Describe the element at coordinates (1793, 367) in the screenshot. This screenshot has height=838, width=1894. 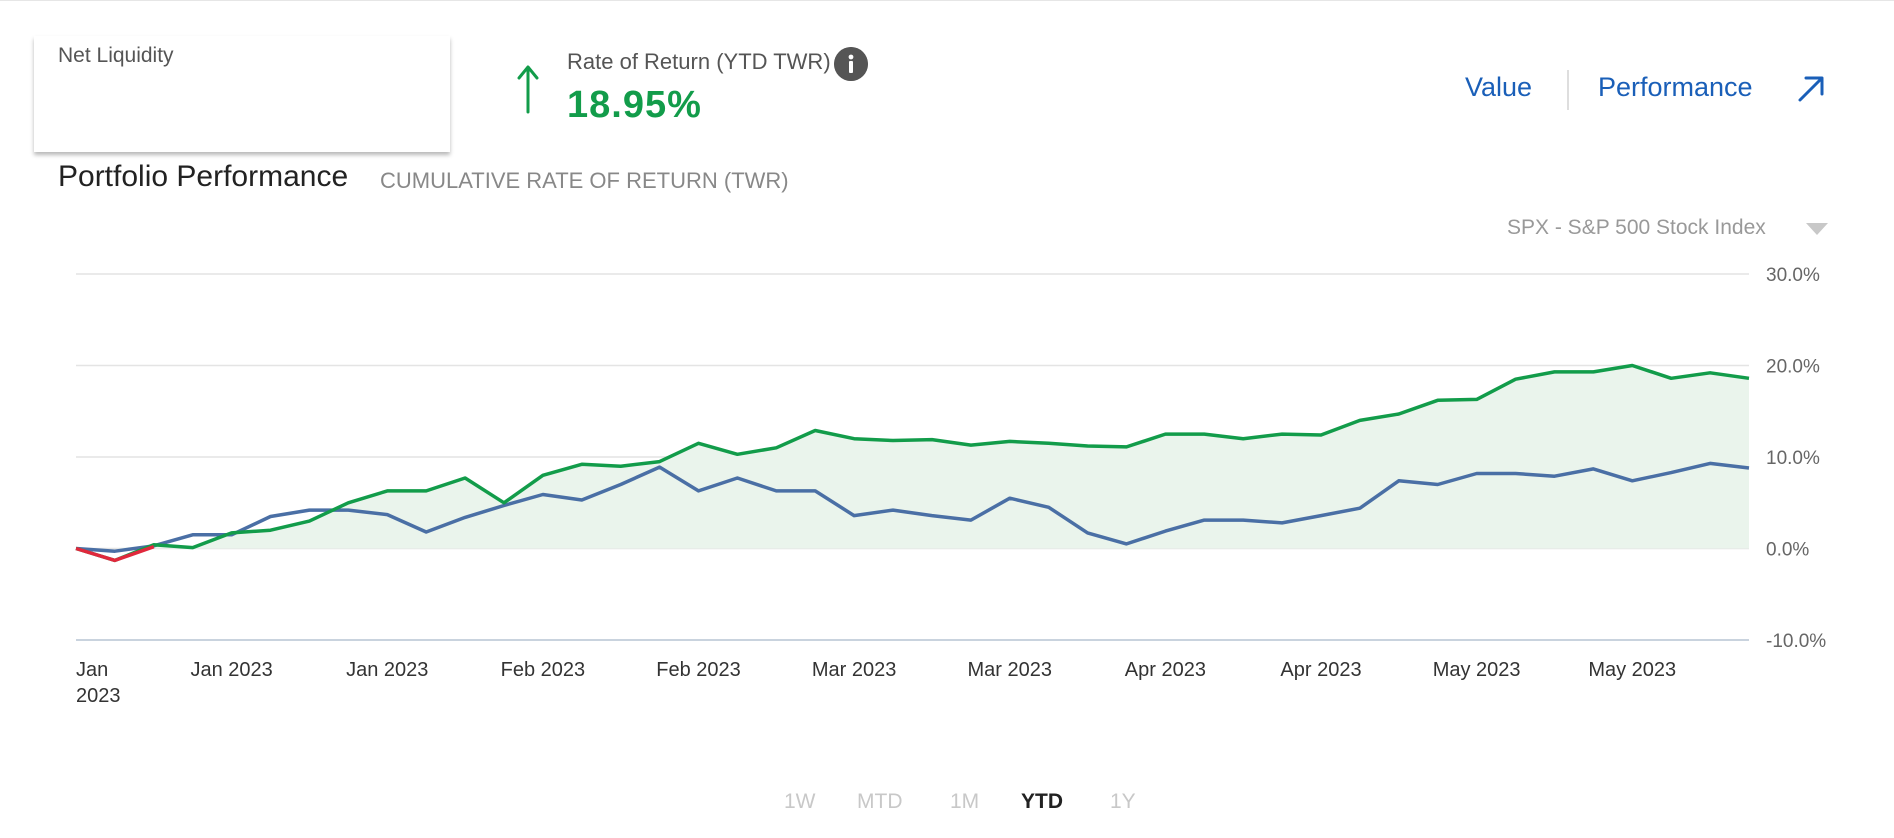
I see `y-tick-label: 20.0%` at that location.